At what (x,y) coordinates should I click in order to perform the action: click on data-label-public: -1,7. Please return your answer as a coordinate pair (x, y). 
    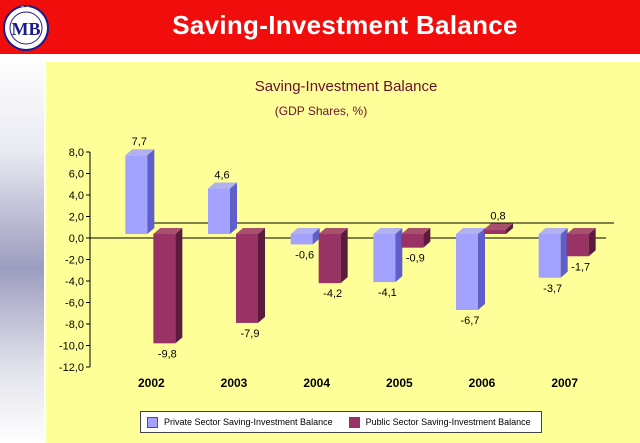
    Looking at the image, I should click on (580, 267).